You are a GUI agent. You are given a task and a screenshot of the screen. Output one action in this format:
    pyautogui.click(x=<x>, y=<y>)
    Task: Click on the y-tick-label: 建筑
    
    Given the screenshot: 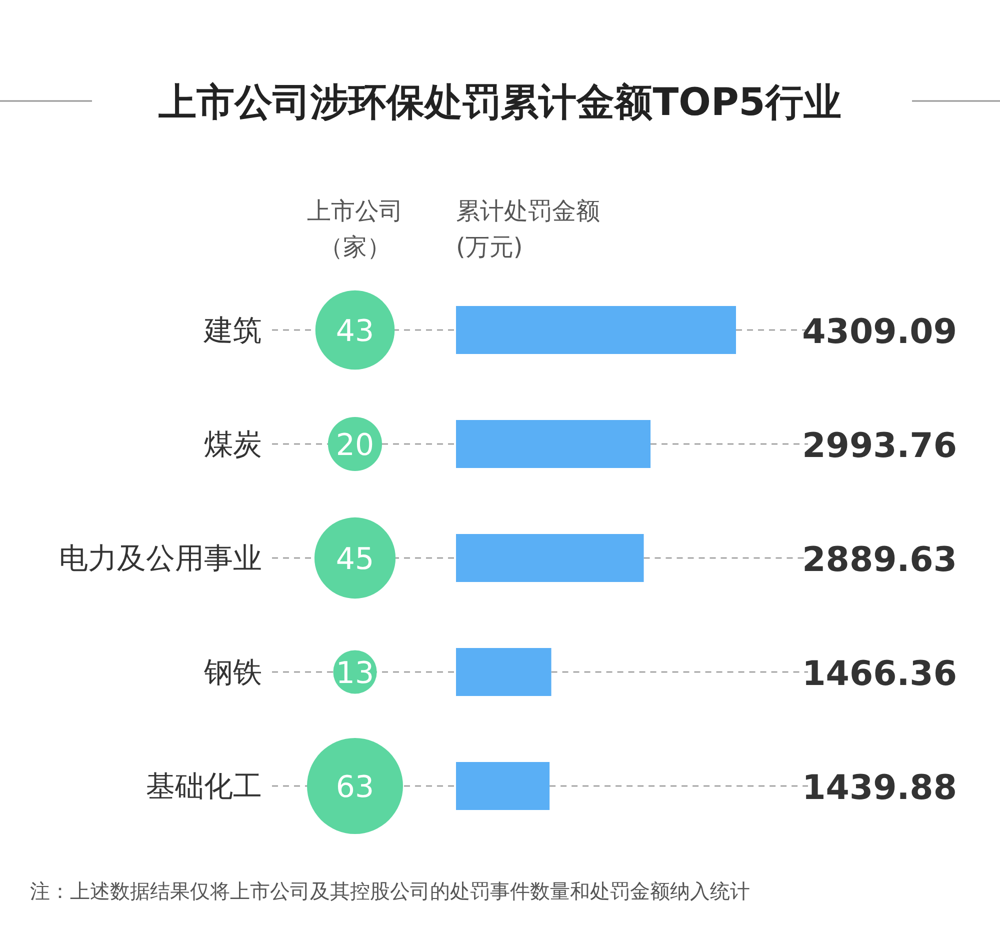 What is the action you would take?
    pyautogui.click(x=232, y=330)
    